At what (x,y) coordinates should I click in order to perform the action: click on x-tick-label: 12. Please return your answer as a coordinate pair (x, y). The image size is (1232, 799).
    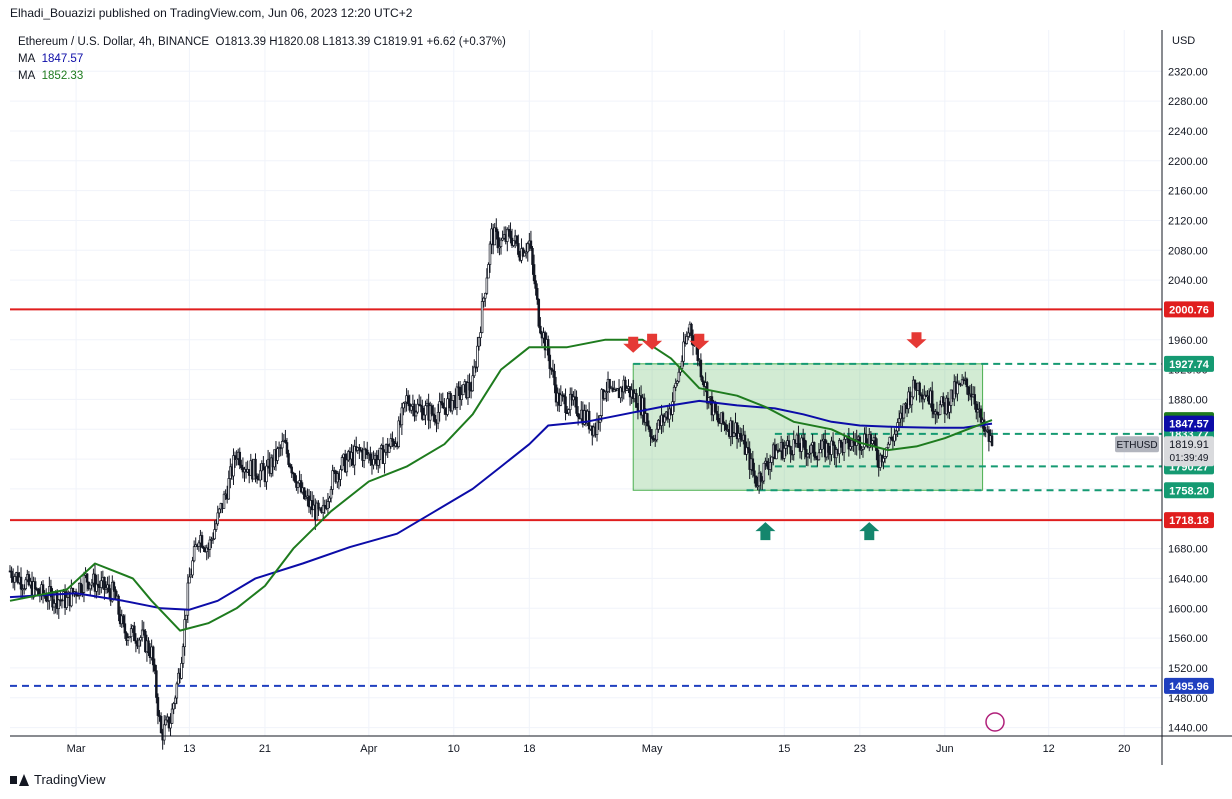
    Looking at the image, I should click on (1049, 749).